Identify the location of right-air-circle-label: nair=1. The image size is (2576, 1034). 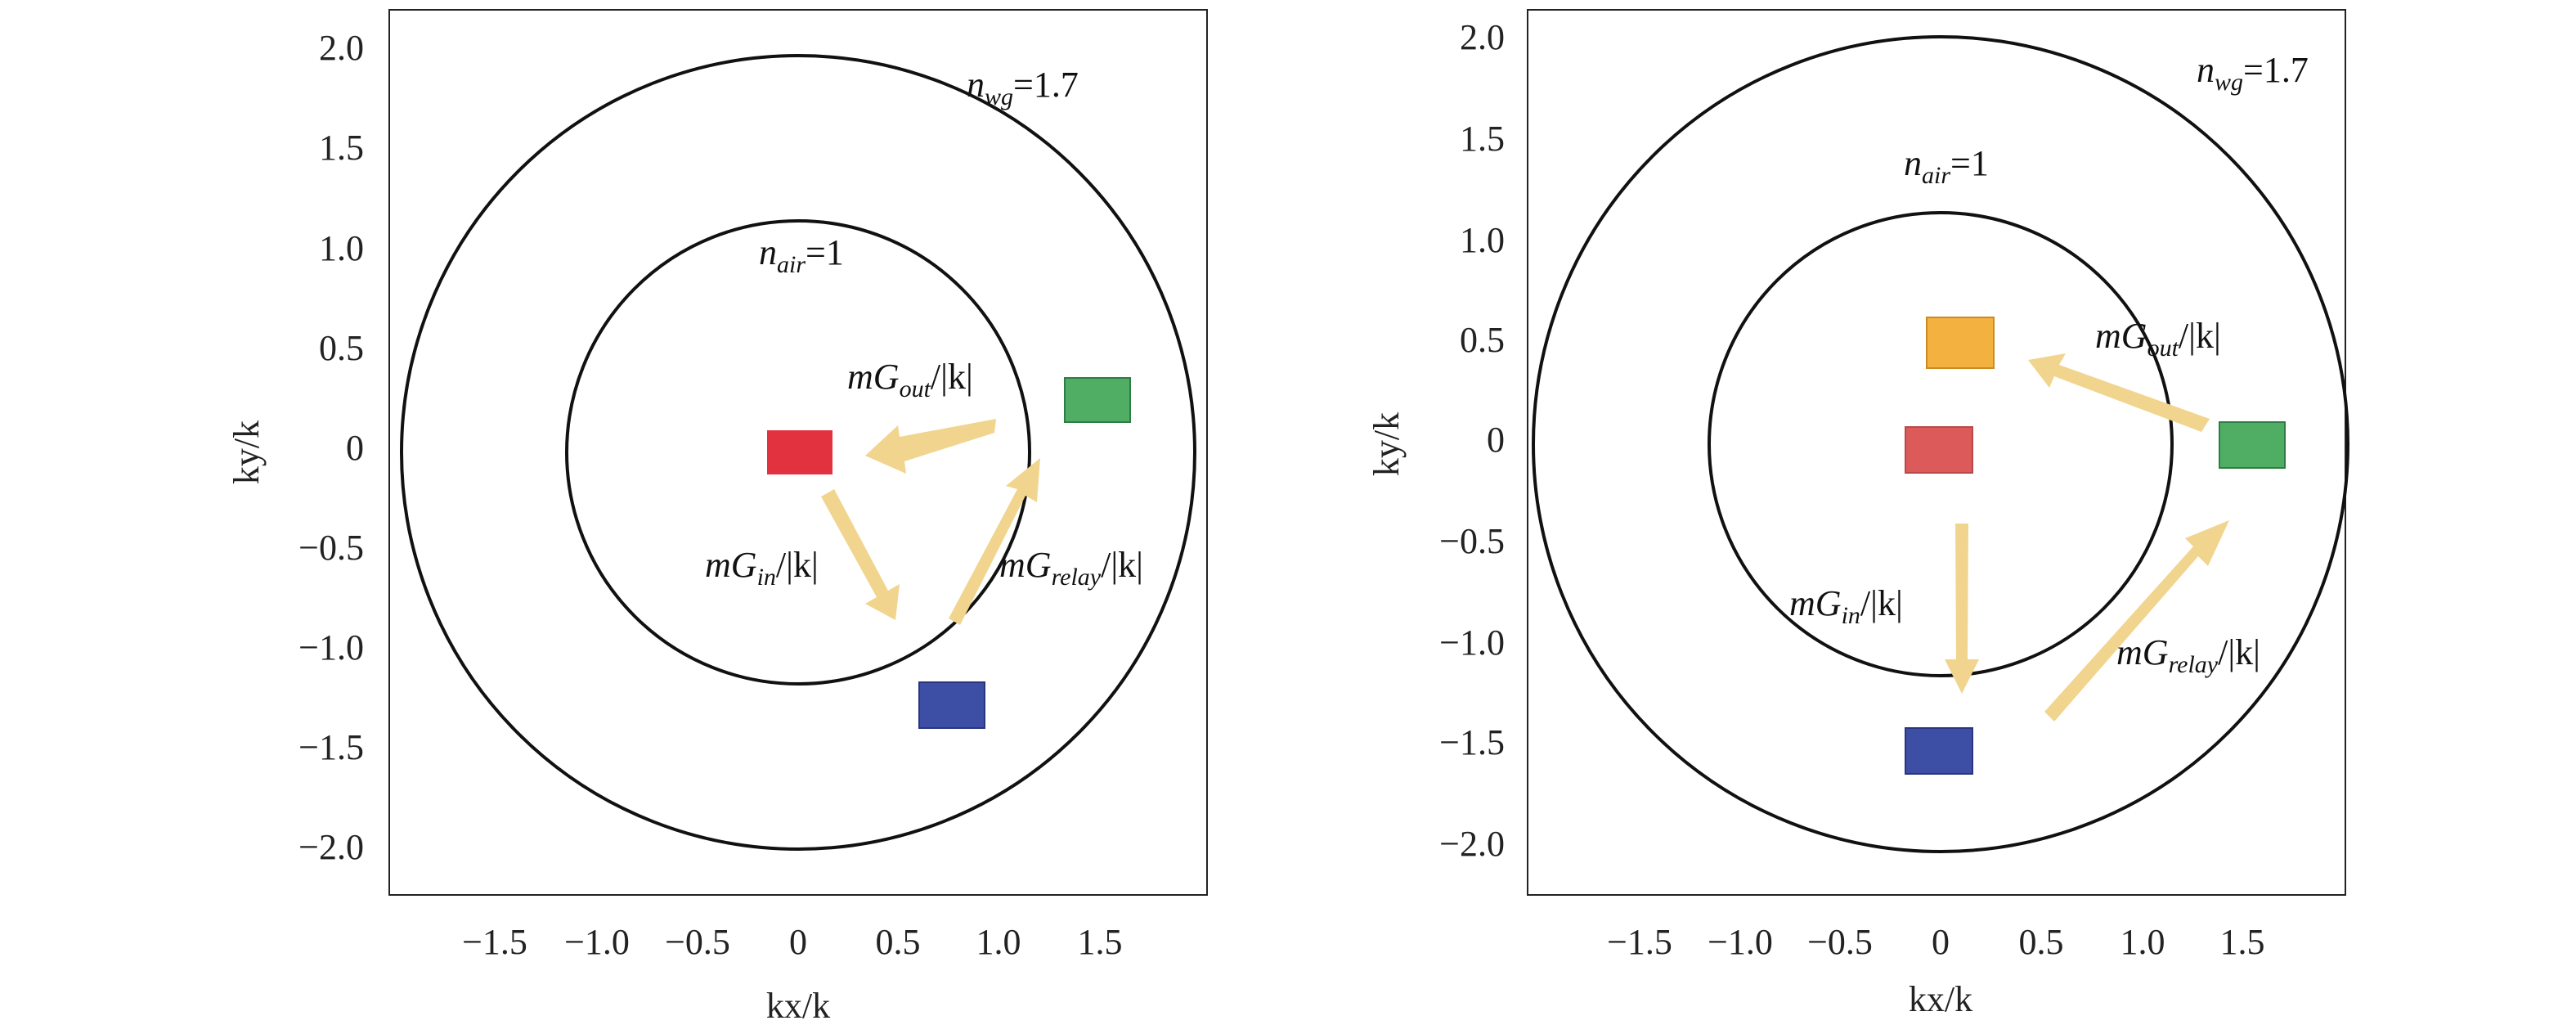
(1946, 166).